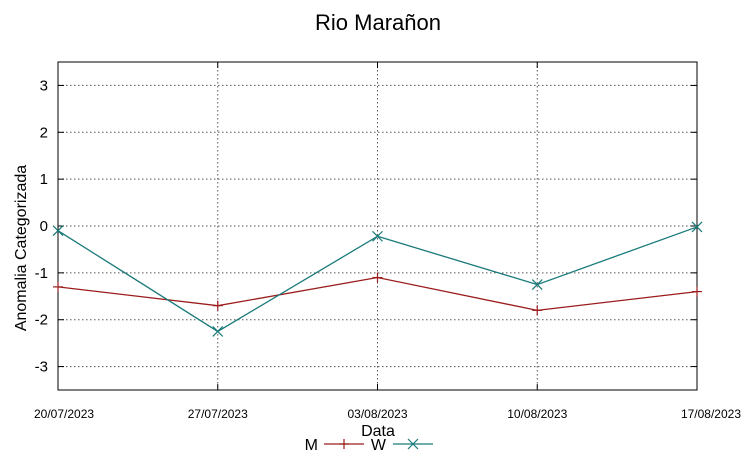 The image size is (753, 459). I want to click on x-tick-label: 17/08/2023, so click(711, 414).